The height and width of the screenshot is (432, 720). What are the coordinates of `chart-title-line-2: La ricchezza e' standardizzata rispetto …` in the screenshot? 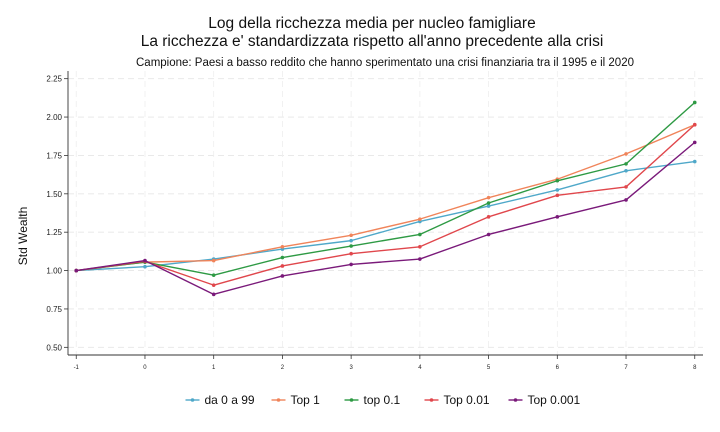 It's located at (372, 41).